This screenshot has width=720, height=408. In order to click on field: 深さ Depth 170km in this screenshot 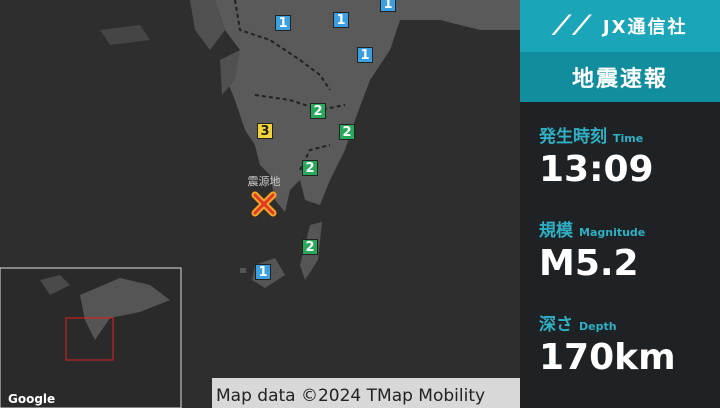, I will do `click(607, 344)`.